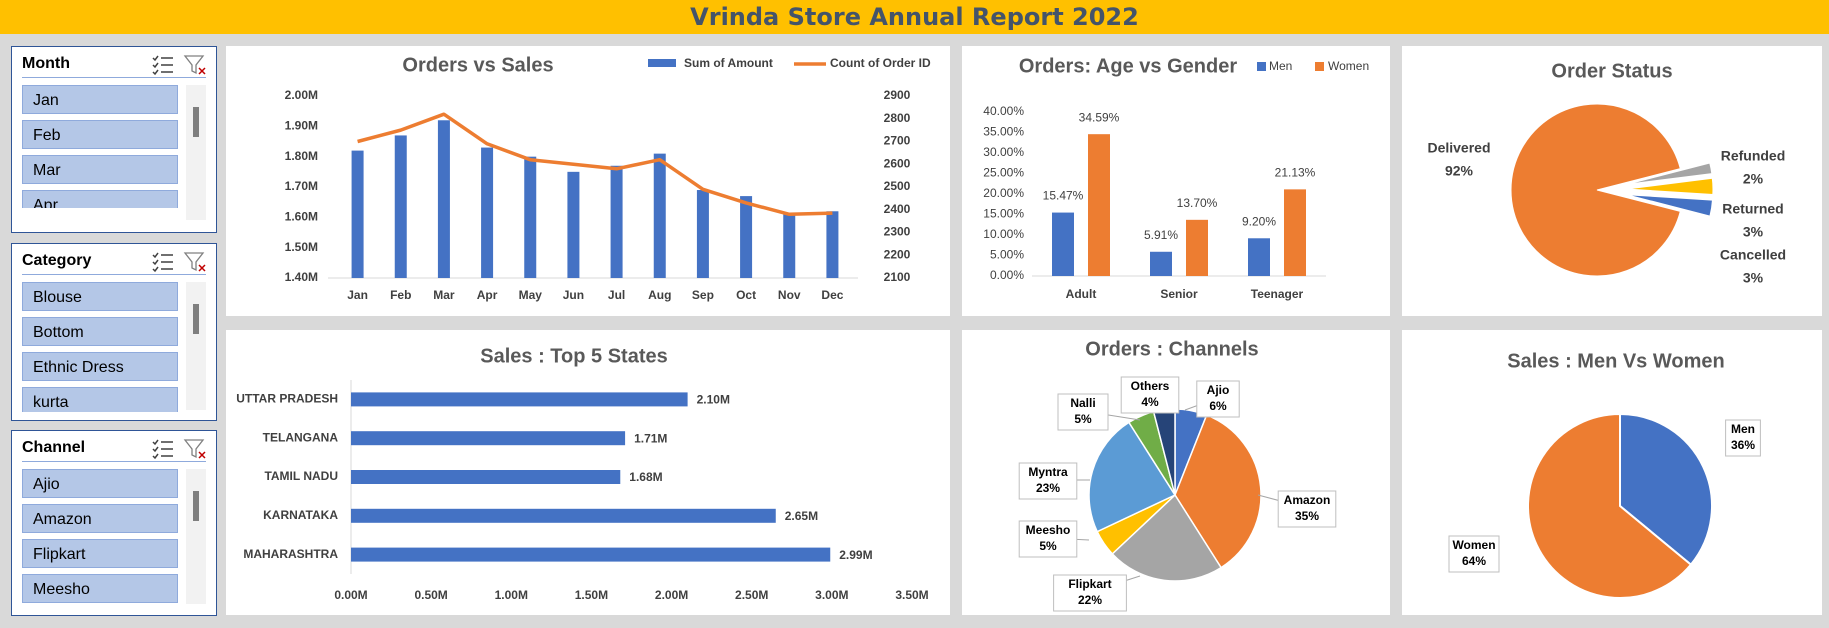 The height and width of the screenshot is (628, 1829). What do you see at coordinates (511, 595) in the screenshot?
I see `x-tick-label: 1.00M` at bounding box center [511, 595].